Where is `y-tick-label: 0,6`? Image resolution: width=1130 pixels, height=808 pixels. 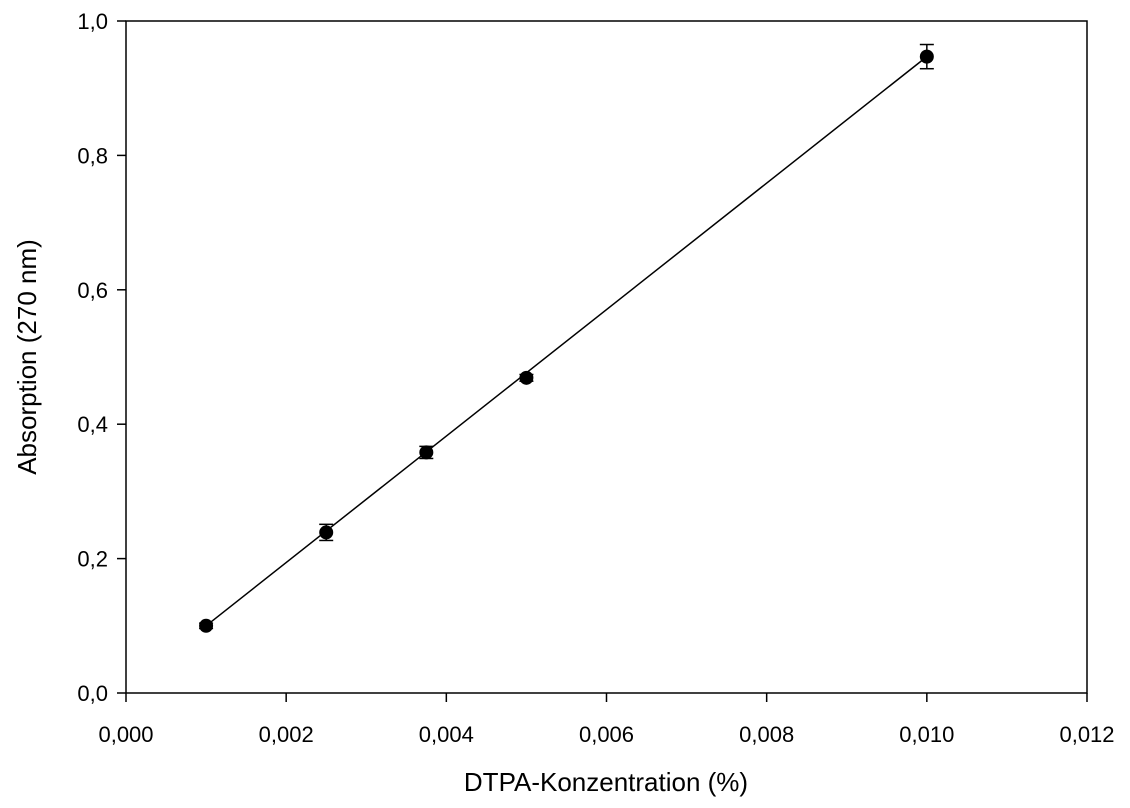 y-tick-label: 0,6 is located at coordinates (92, 290).